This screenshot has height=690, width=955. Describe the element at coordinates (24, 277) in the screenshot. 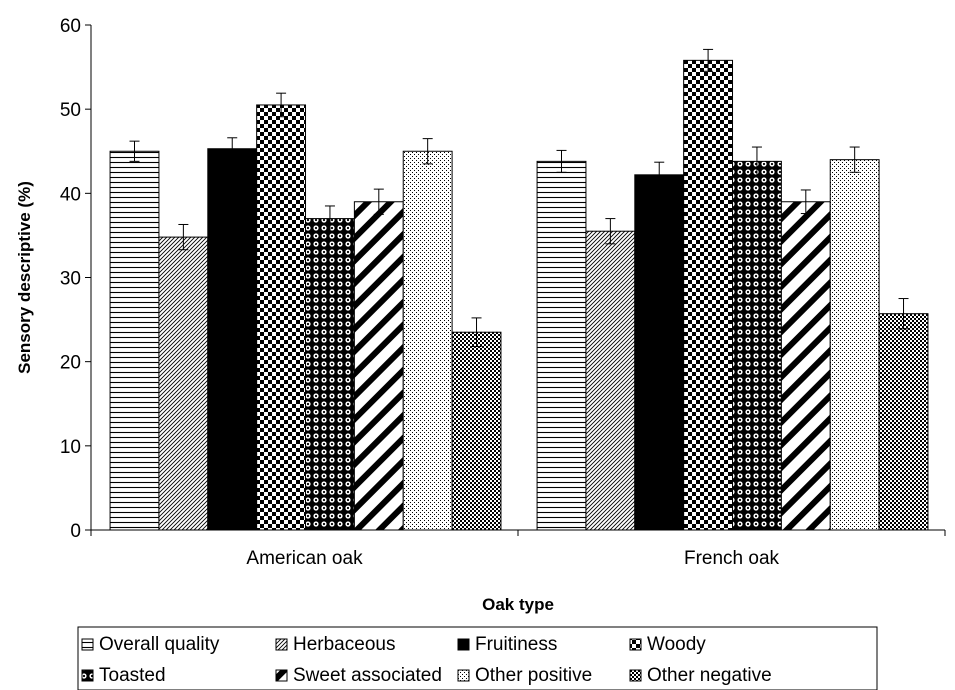

I see `y-axis-title: Sensory descriptive (%)` at that location.